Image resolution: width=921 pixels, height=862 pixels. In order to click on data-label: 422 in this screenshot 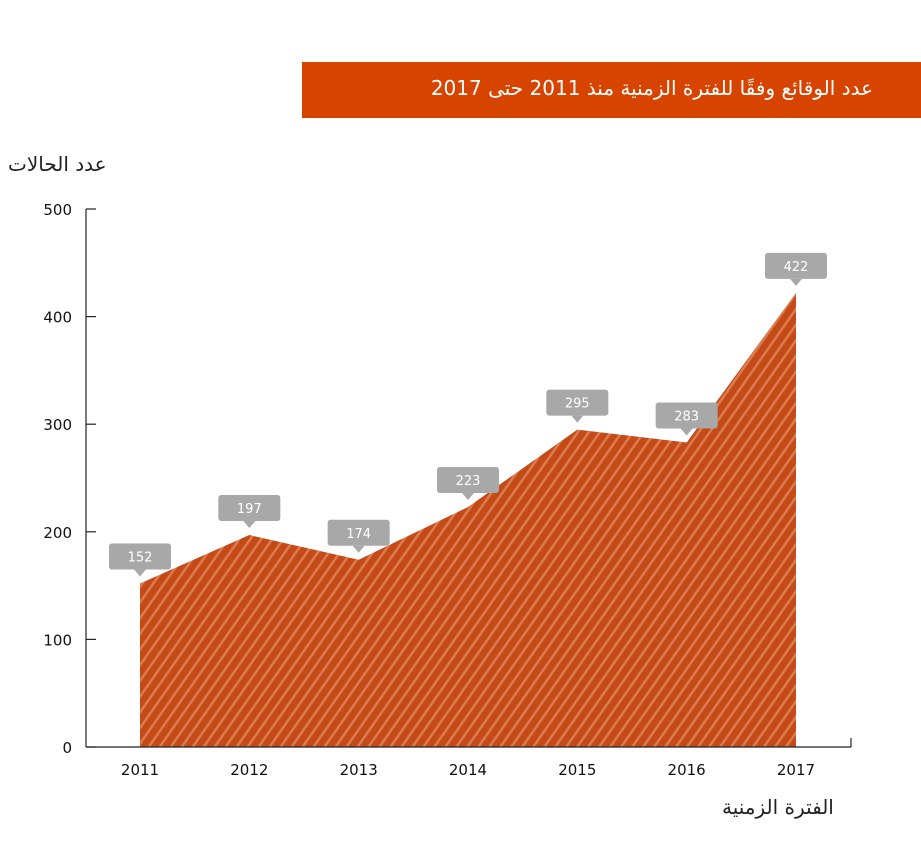, I will do `click(795, 269)`.